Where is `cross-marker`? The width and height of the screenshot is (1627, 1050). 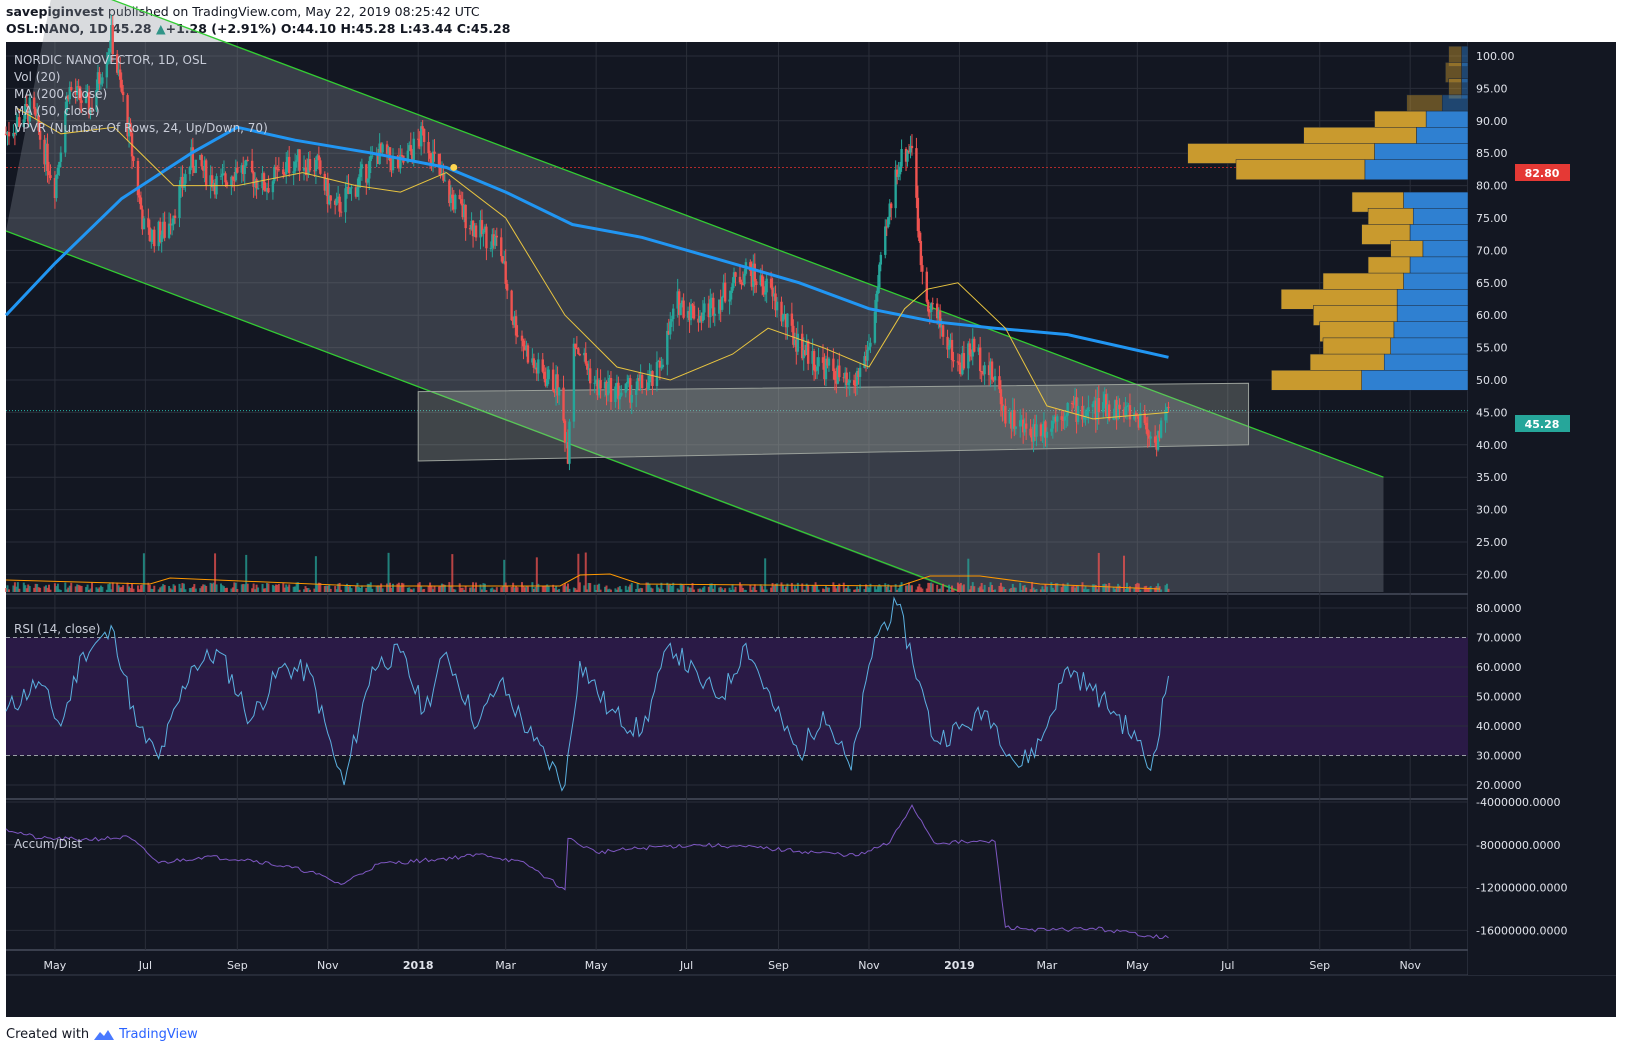
cross-marker is located at coordinates (454, 167).